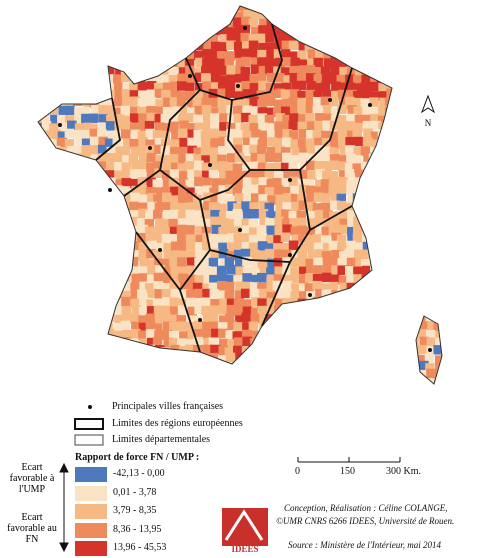 The image size is (486, 558). Describe the element at coordinates (89, 425) in the screenshot. I see `legend-symbols` at that location.